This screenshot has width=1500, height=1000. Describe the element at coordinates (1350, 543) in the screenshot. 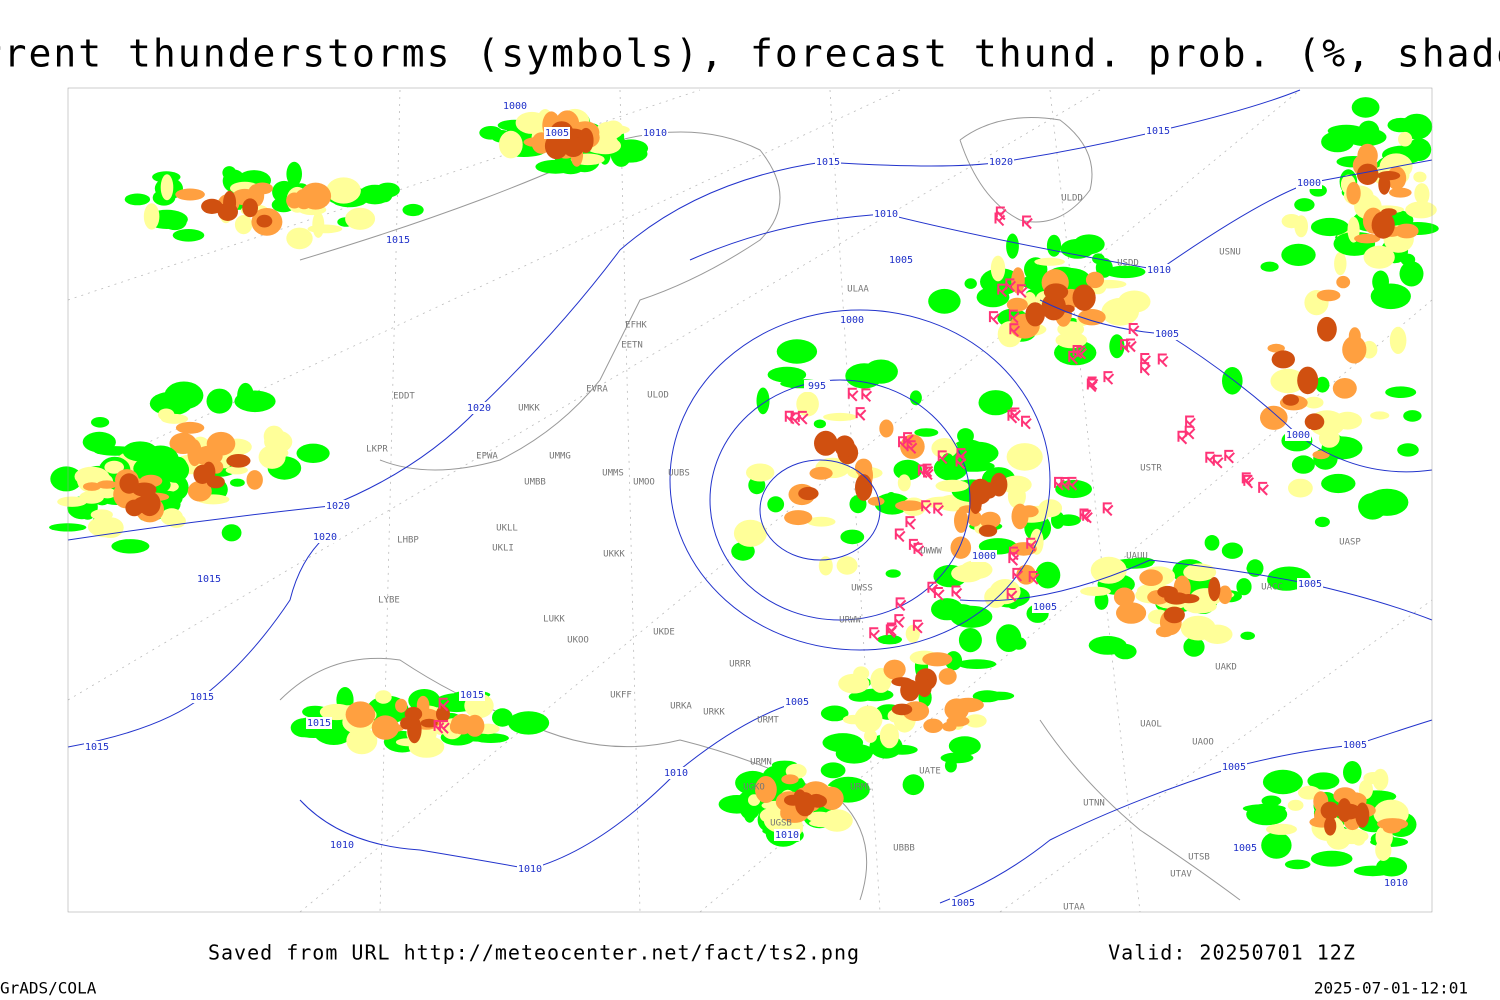

I see `station-label: UASP` at that location.